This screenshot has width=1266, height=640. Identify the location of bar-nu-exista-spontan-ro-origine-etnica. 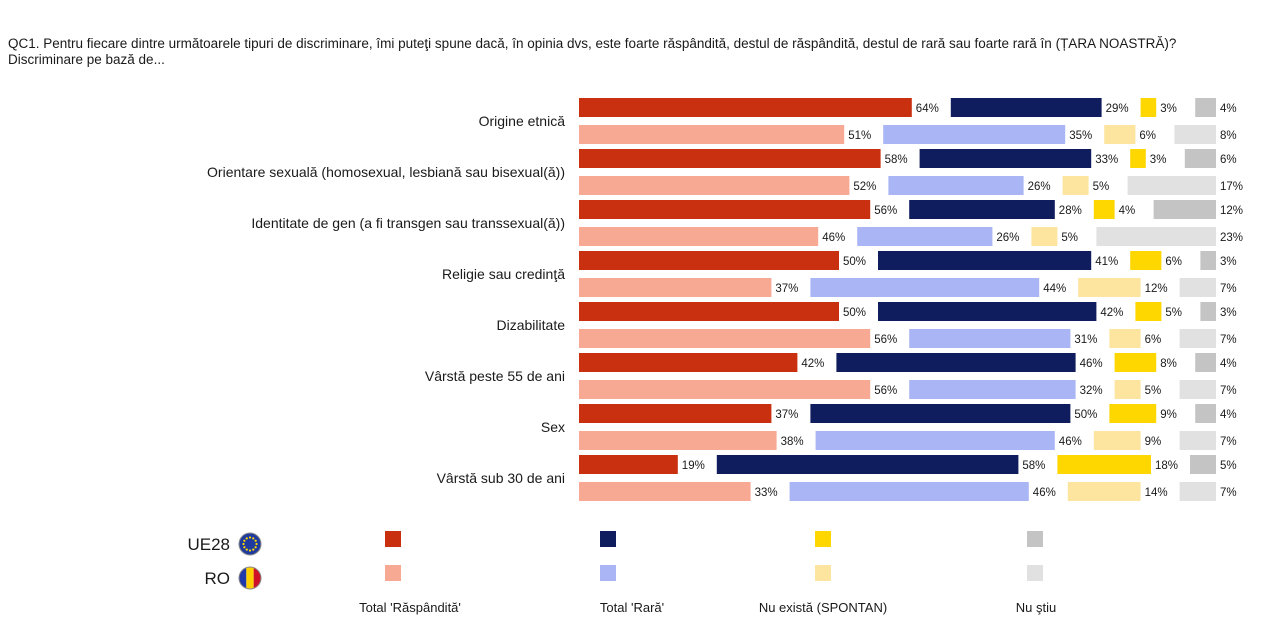
(1120, 134).